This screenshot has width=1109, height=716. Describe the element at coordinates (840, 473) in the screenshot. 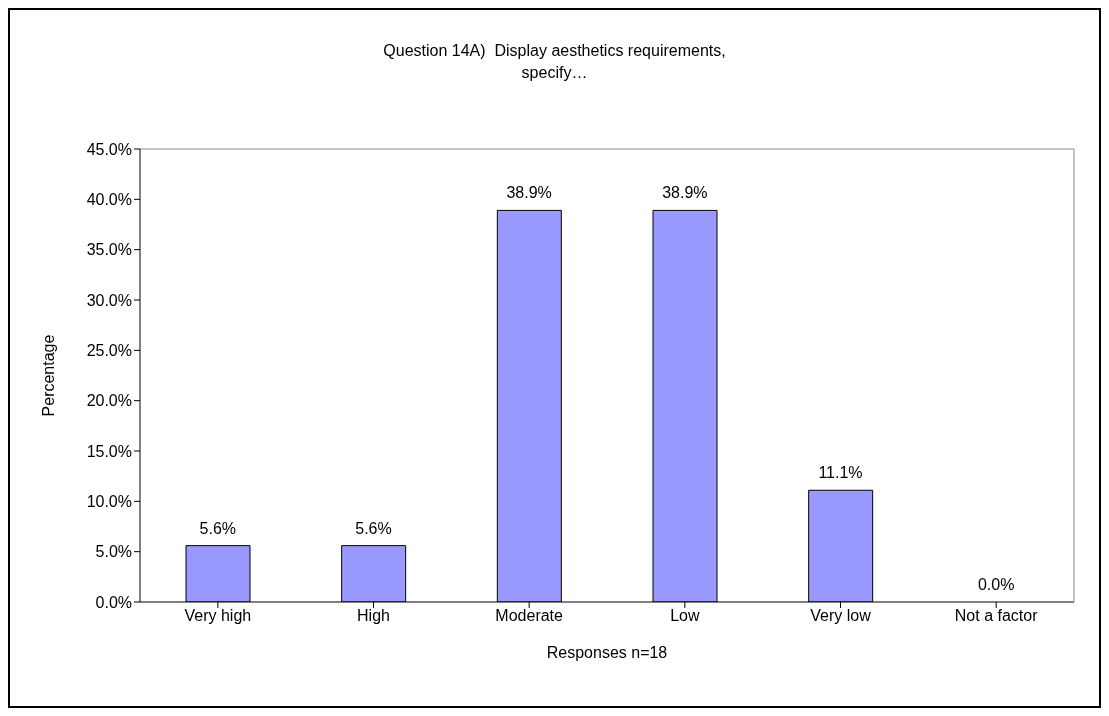

I see `data-label: 11.1%` at that location.